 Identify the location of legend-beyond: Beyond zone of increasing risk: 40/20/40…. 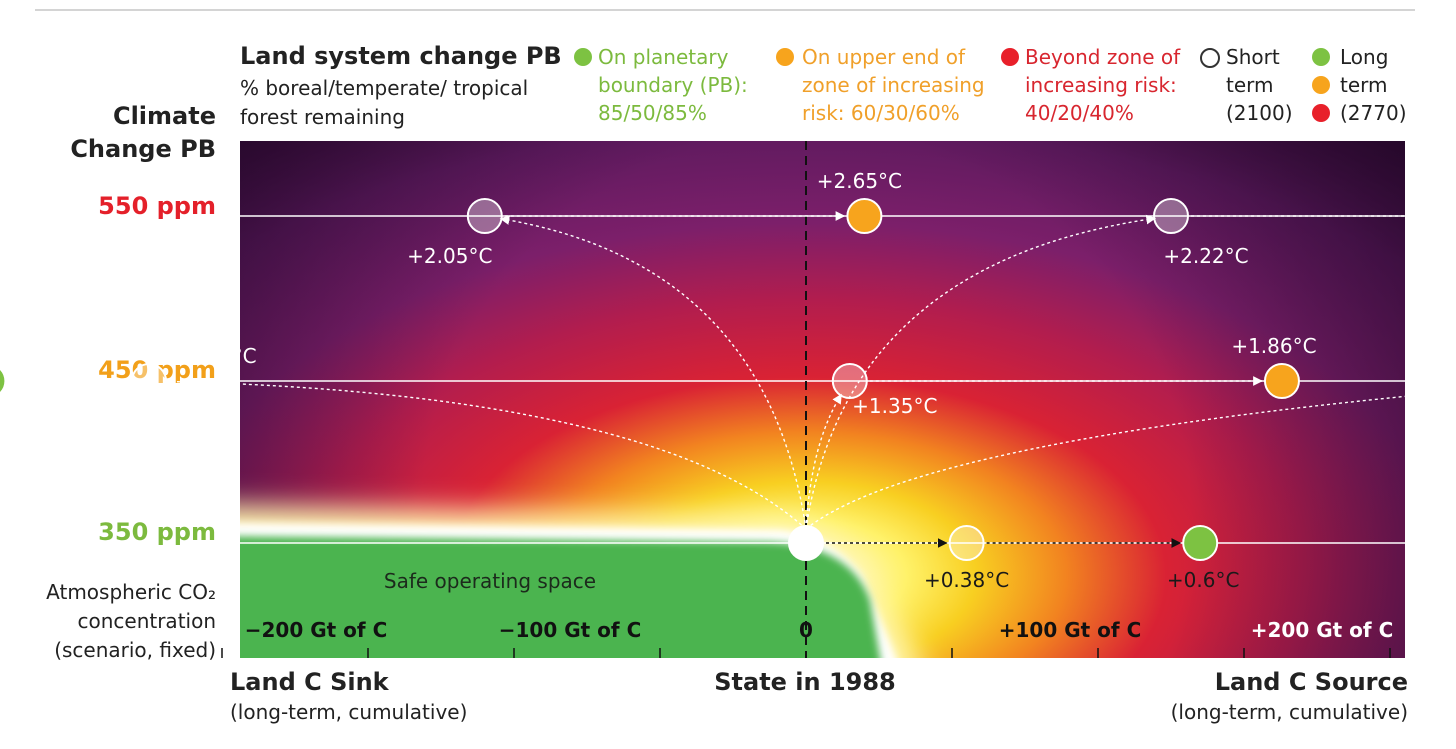
(1103, 85).